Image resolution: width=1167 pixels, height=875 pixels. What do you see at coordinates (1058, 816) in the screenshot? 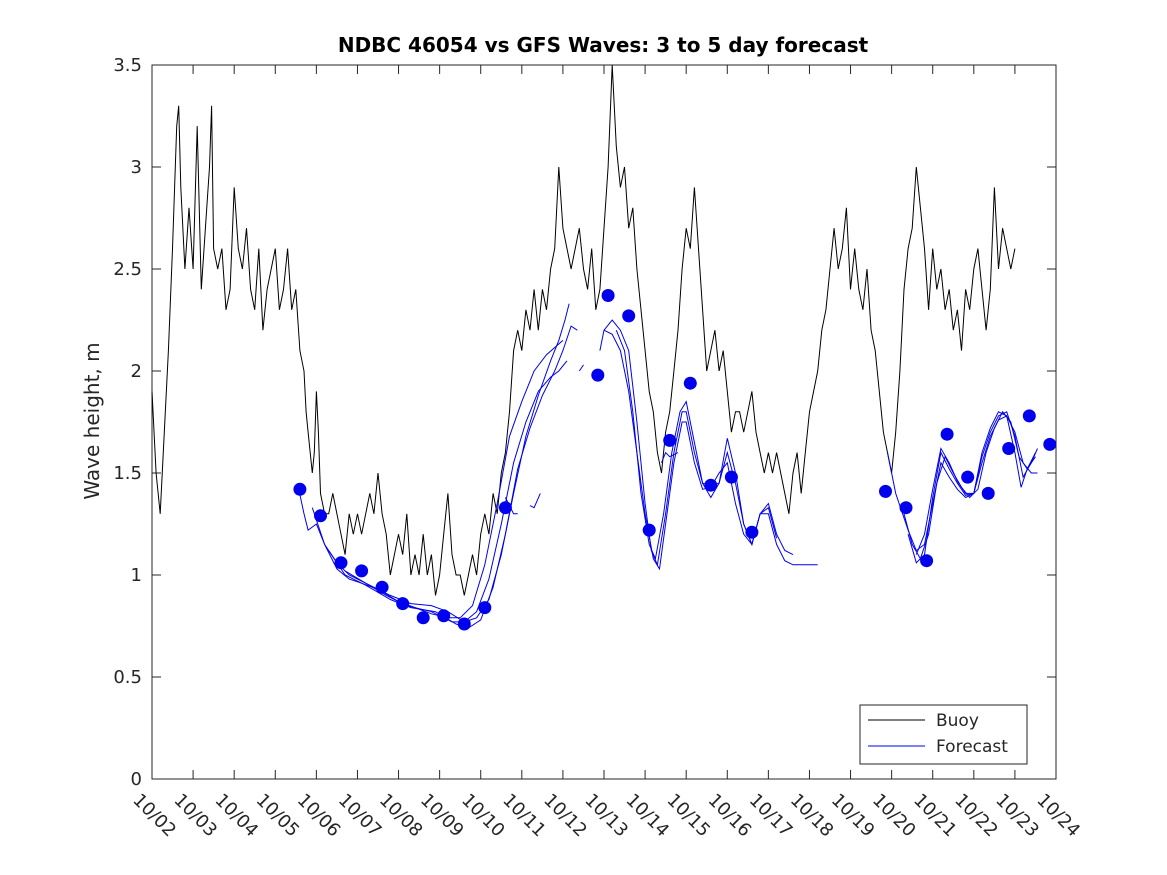
I see `x-tick-label: 10/24` at bounding box center [1058, 816].